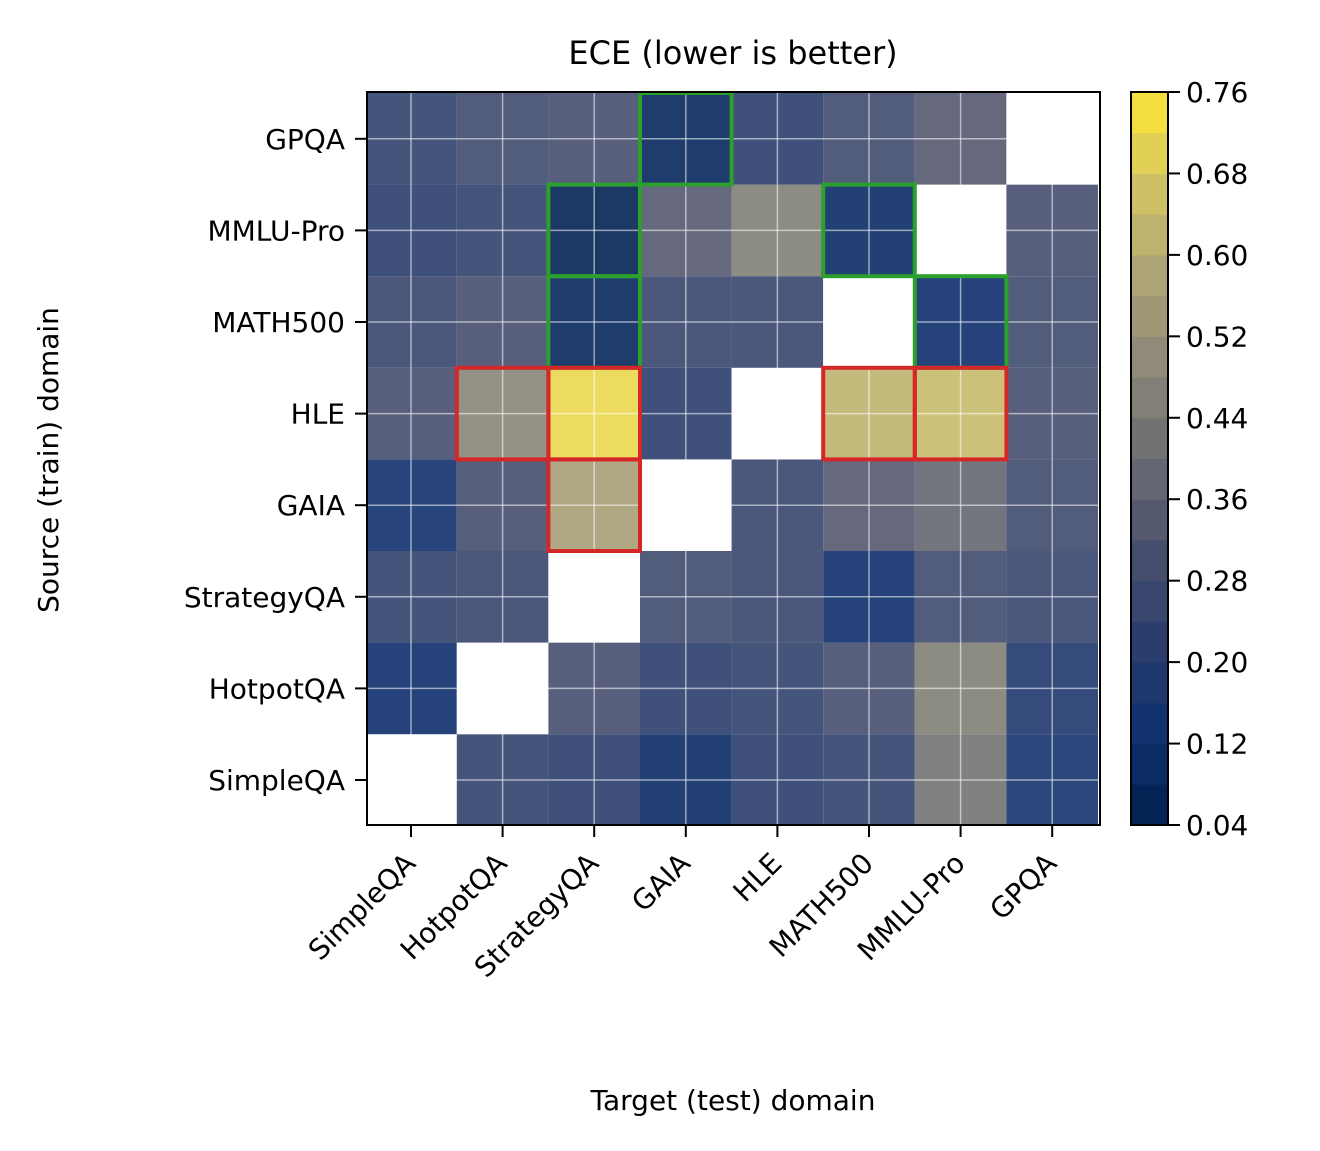 This screenshot has width=1320, height=1151. Describe the element at coordinates (1217, 418) in the screenshot. I see `colorbar-tick-label: 0.44` at that location.